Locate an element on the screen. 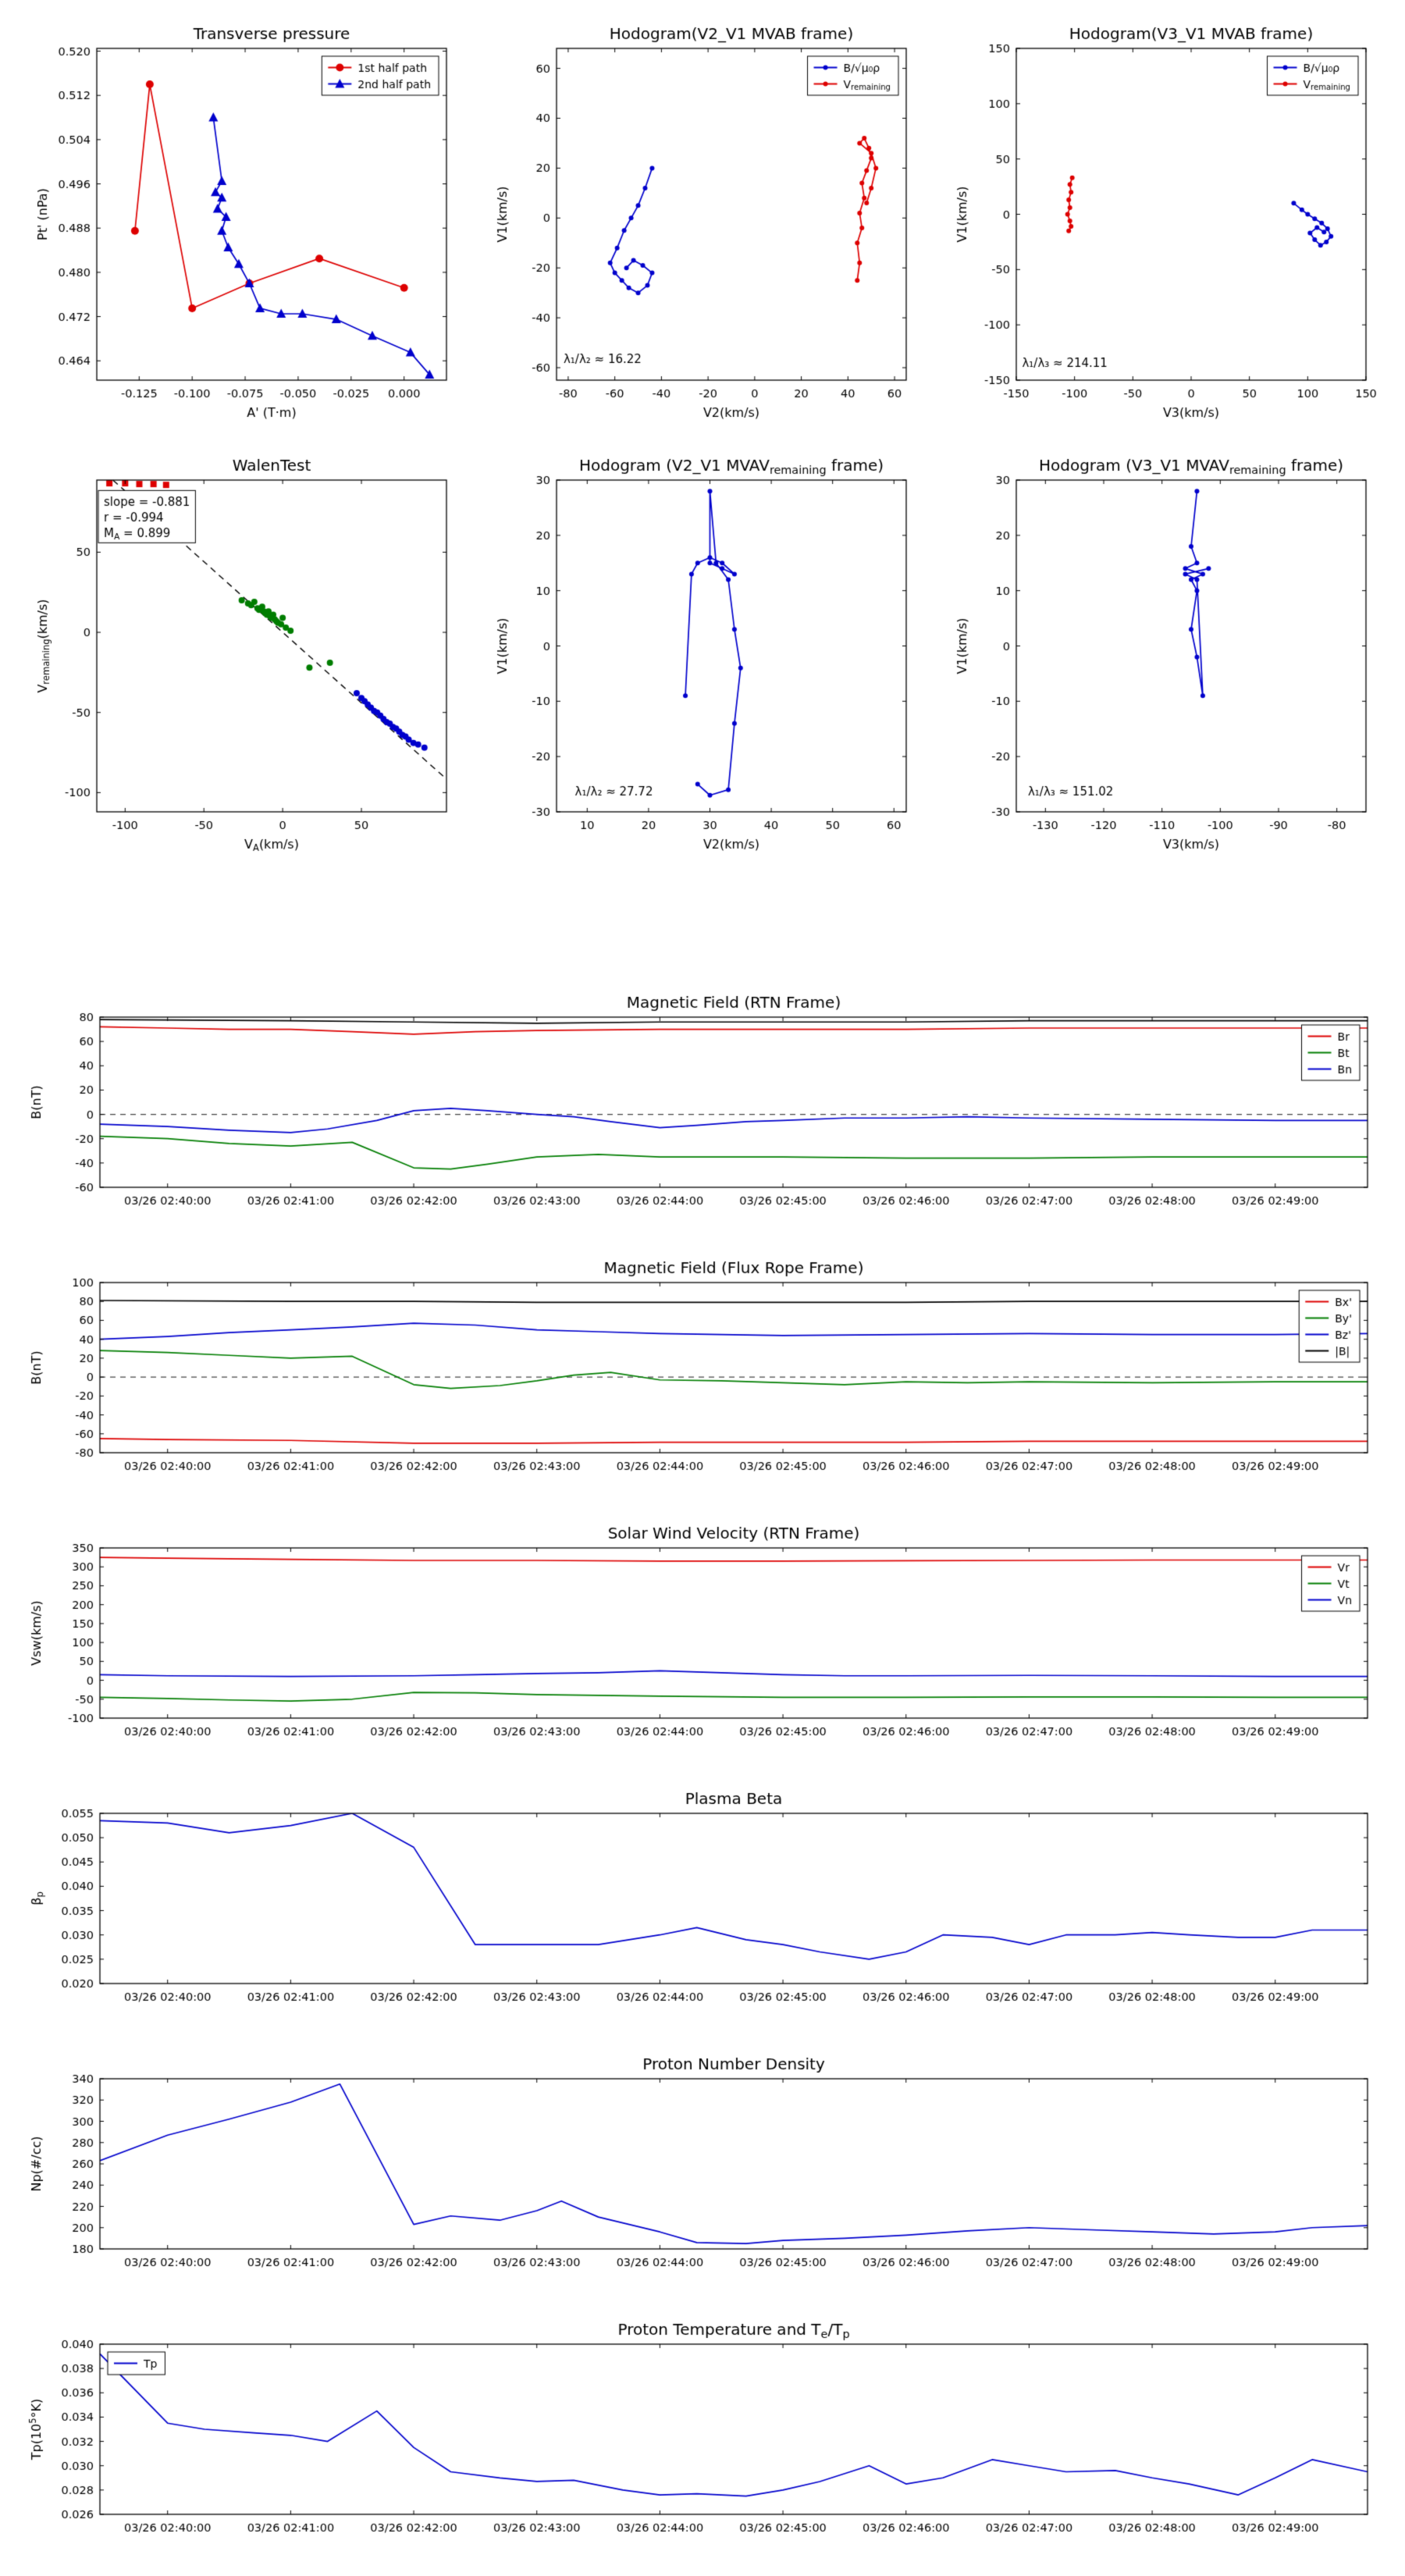  walen-test-chart is located at coordinates (242, 654).